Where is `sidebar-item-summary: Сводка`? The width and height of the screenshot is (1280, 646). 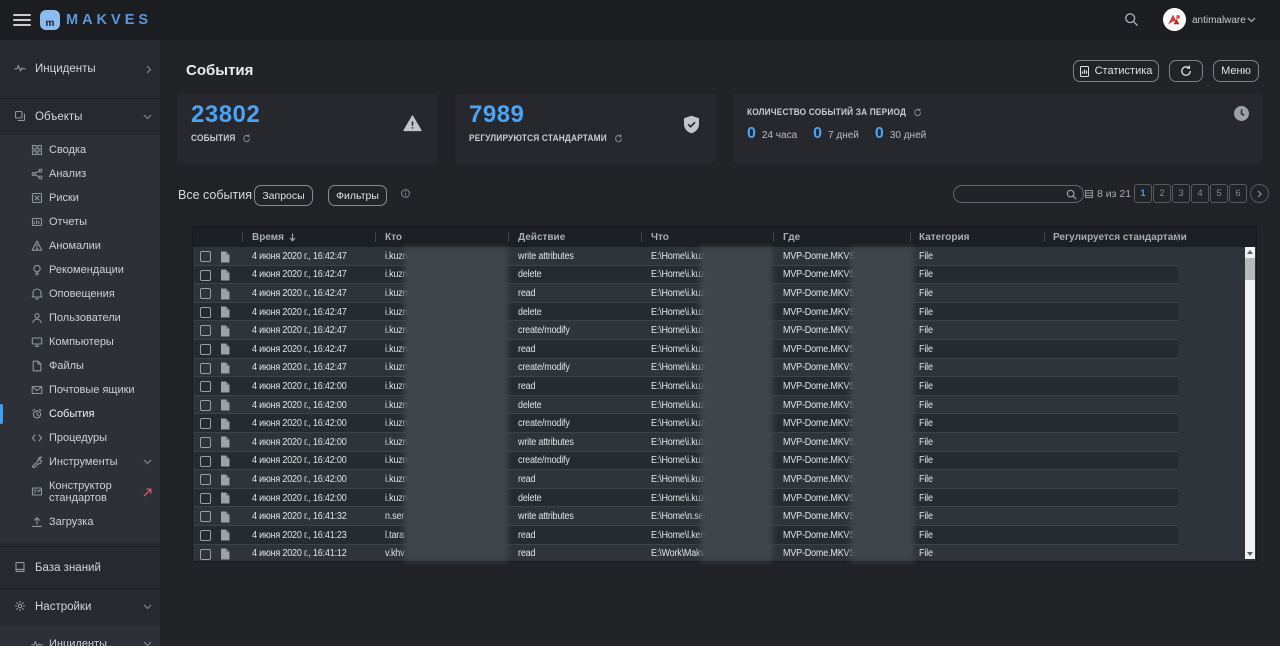
sidebar-item-summary: Сводка is located at coordinates (80, 150).